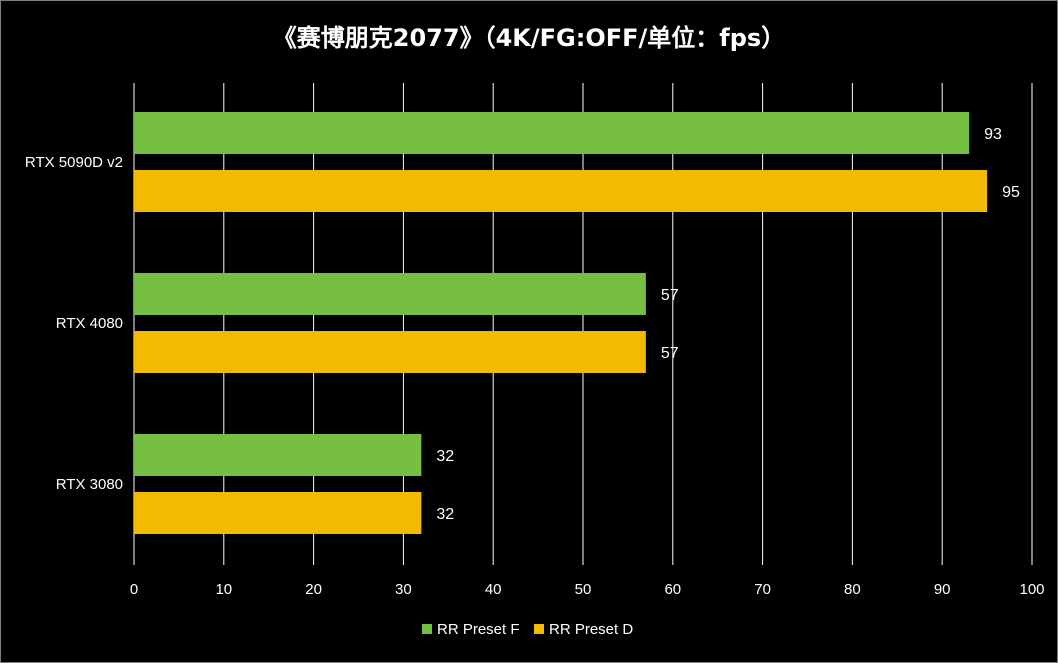  Describe the element at coordinates (89, 484) in the screenshot. I see `category-label: RTX 3080` at that location.